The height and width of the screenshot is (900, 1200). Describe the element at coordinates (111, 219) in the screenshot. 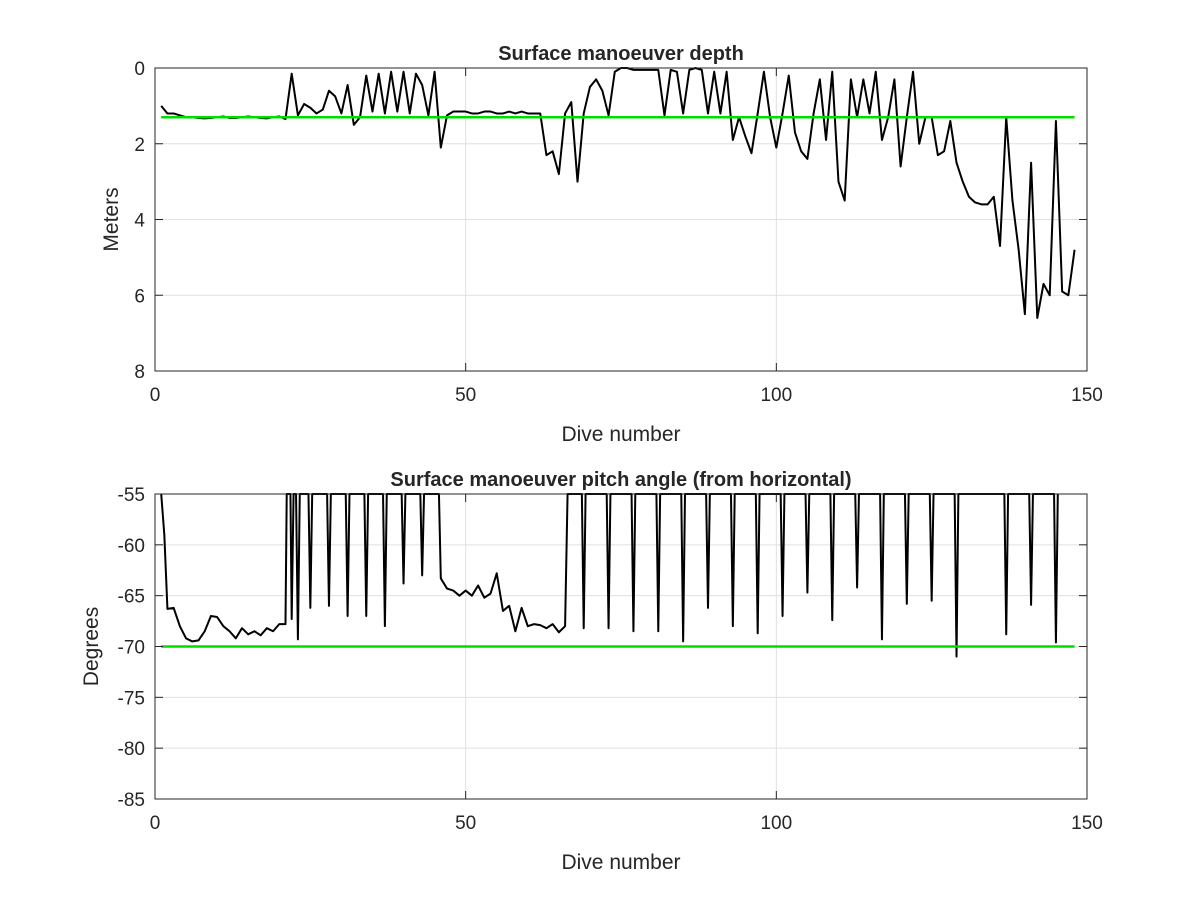

I see `y-axis-label: Meters` at that location.